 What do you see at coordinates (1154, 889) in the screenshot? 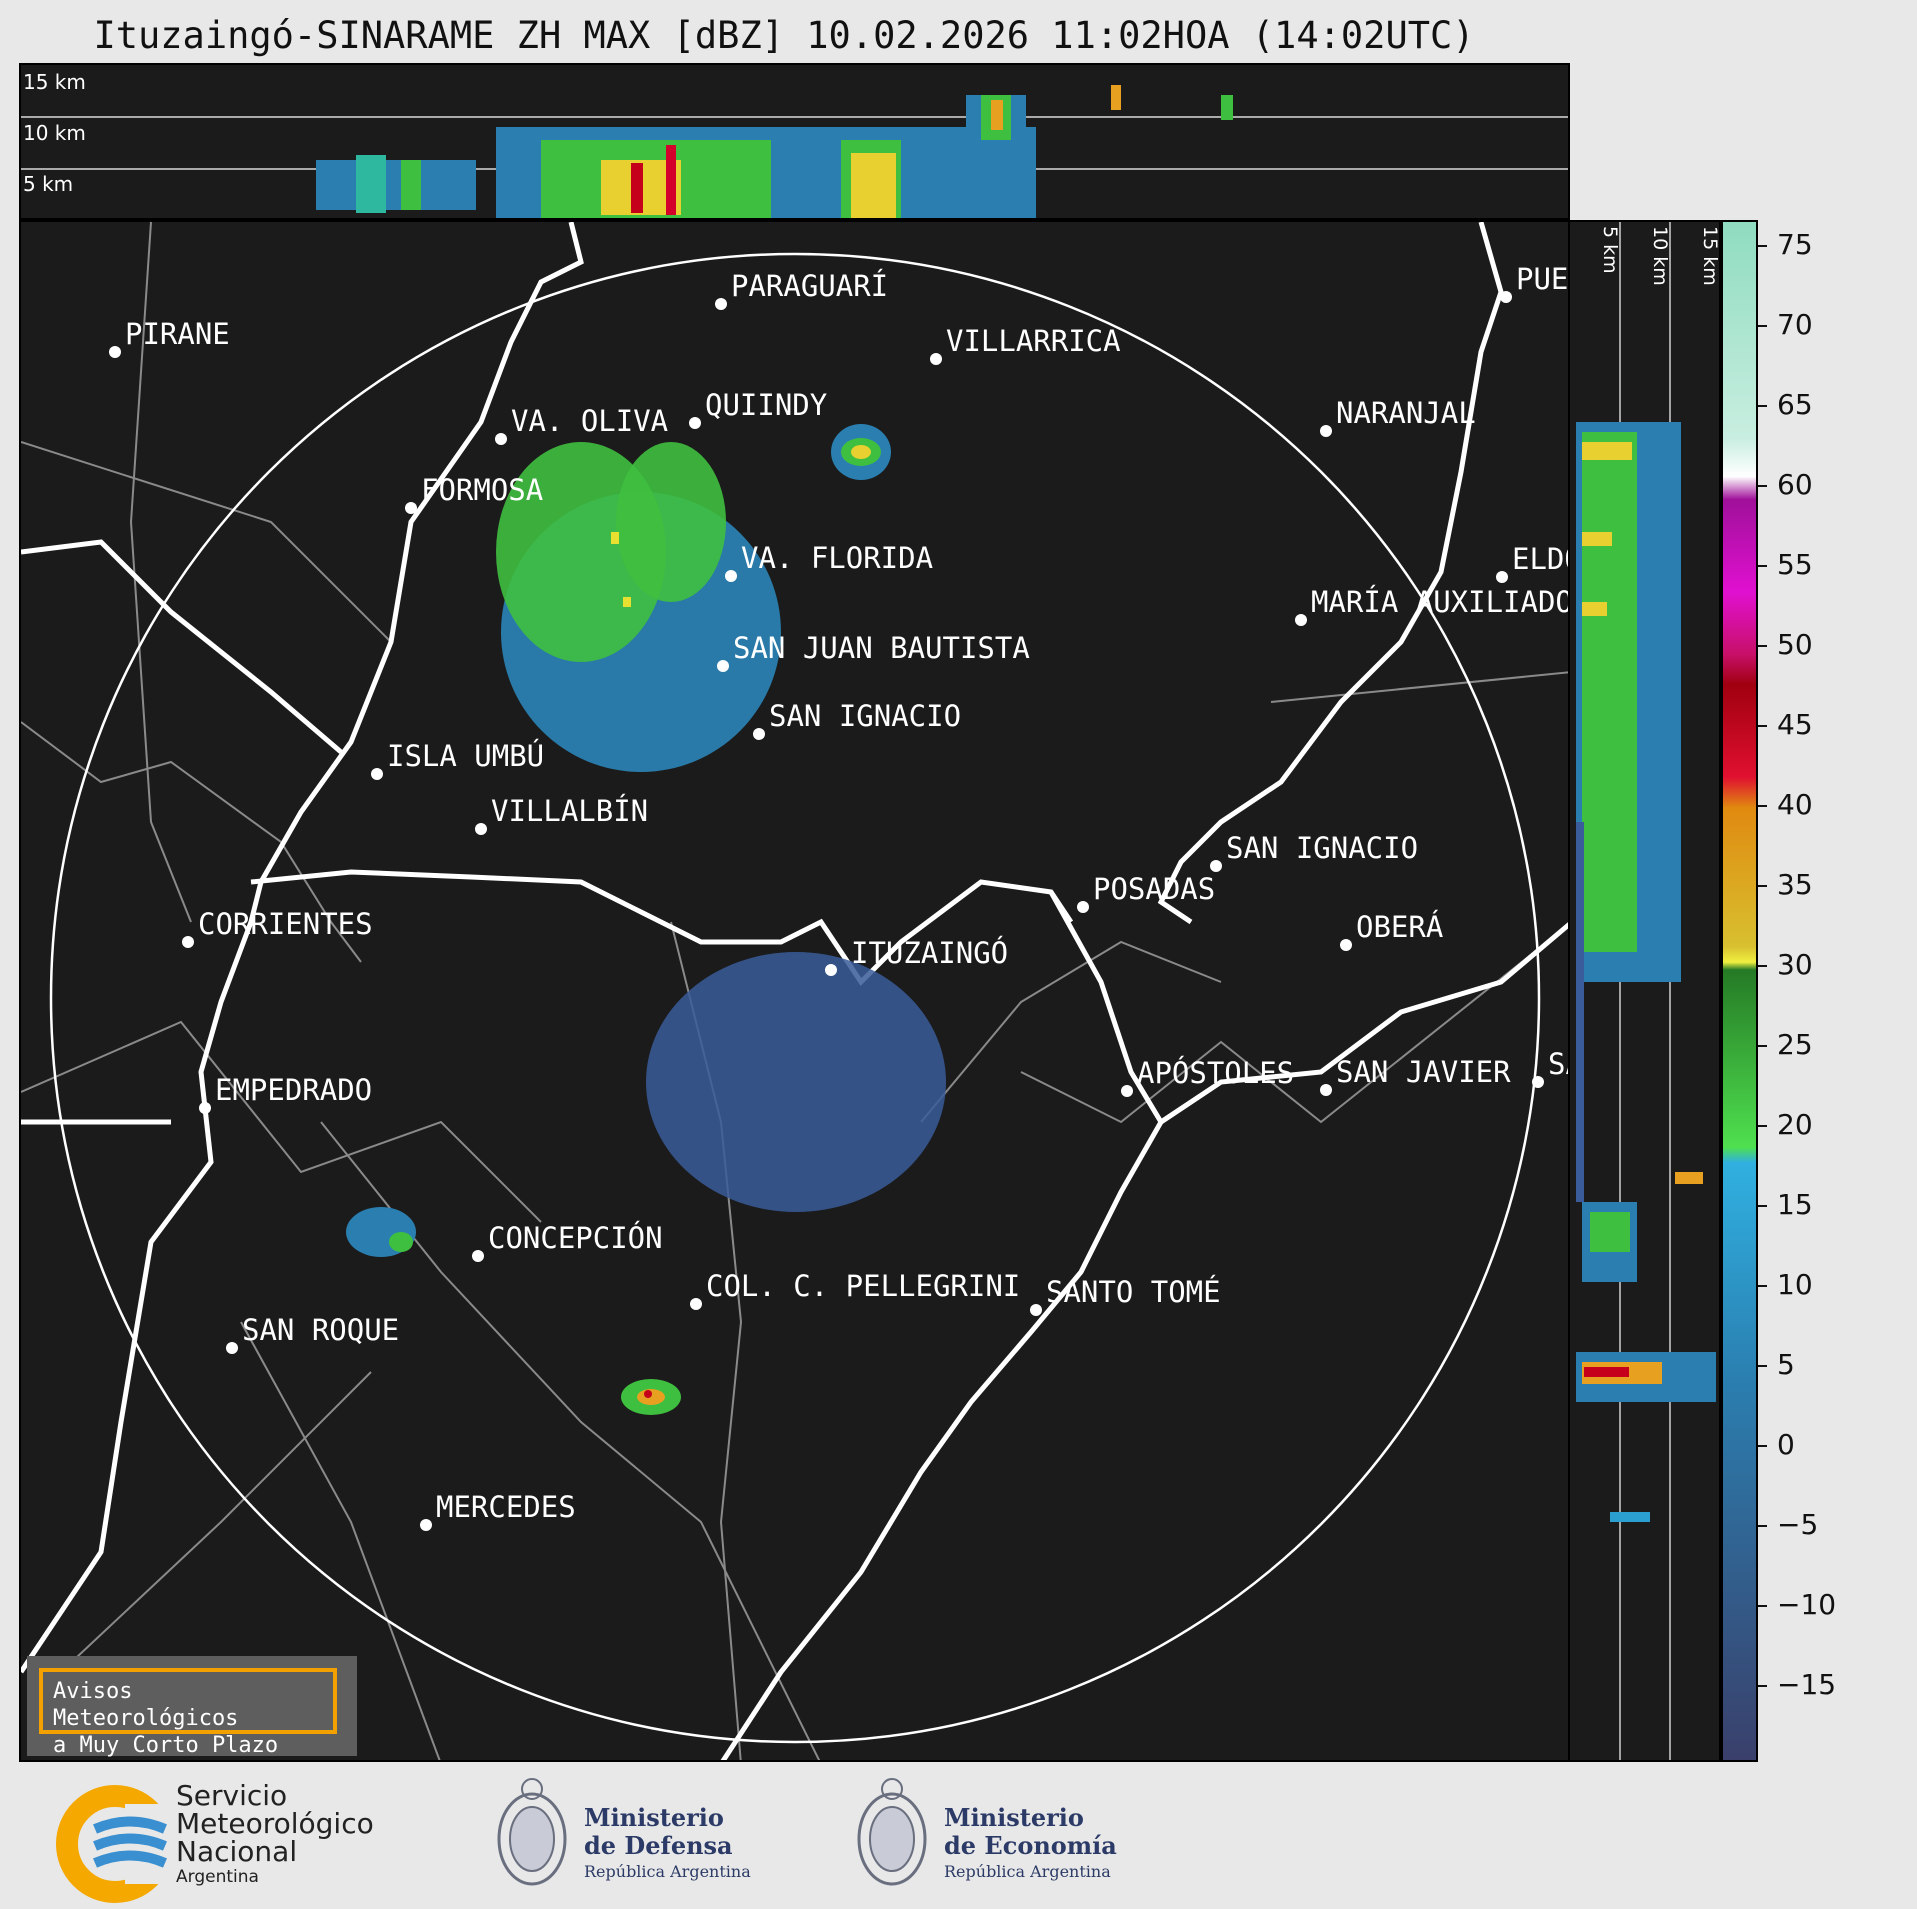
I see `place-label: POSADAS` at bounding box center [1154, 889].